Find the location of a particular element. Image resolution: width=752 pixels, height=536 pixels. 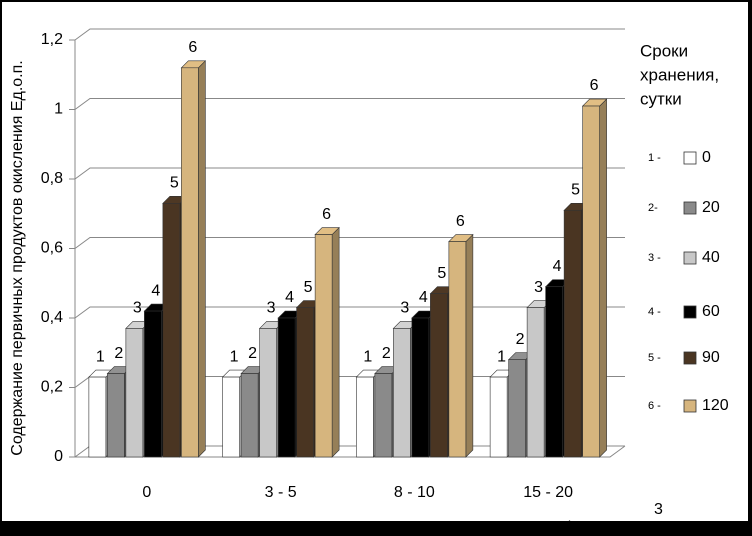

legend-prefix: 2- is located at coordinates (653, 208).